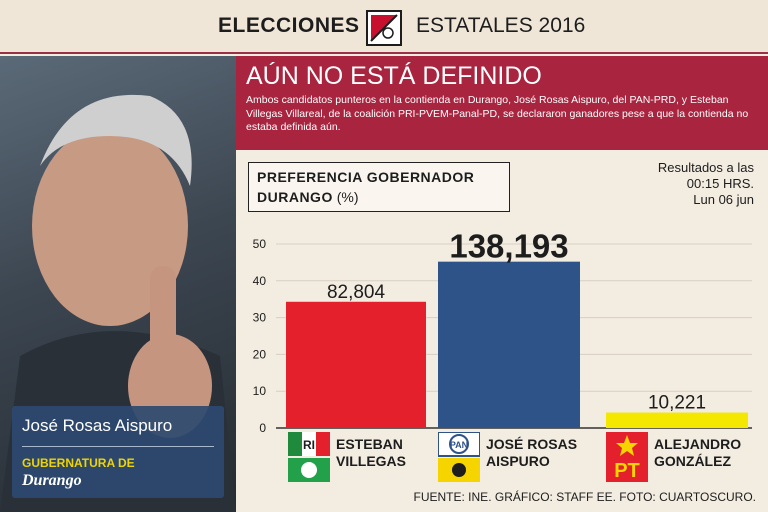 This screenshot has height=512, width=768. Describe the element at coordinates (97, 425) in the screenshot. I see `candidate-name: José Rosas Aispuro` at that location.